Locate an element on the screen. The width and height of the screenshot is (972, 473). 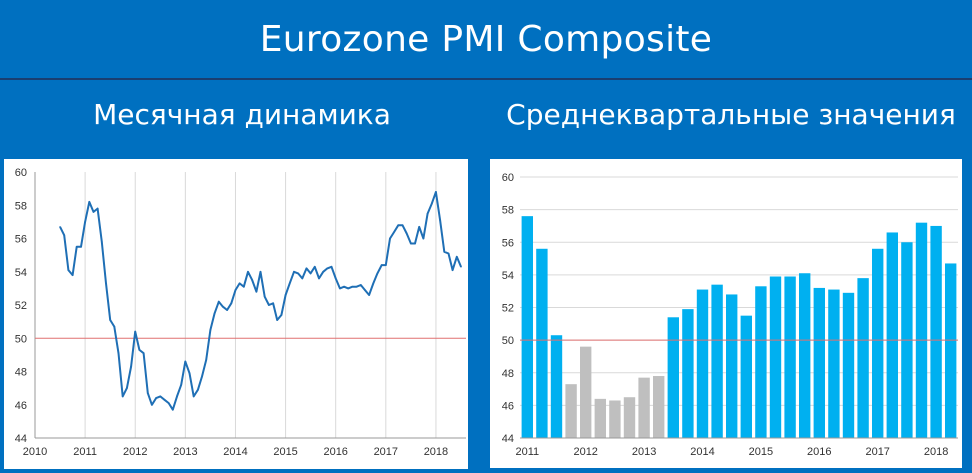
y-tick-label: 46 is located at coordinates (21, 406).